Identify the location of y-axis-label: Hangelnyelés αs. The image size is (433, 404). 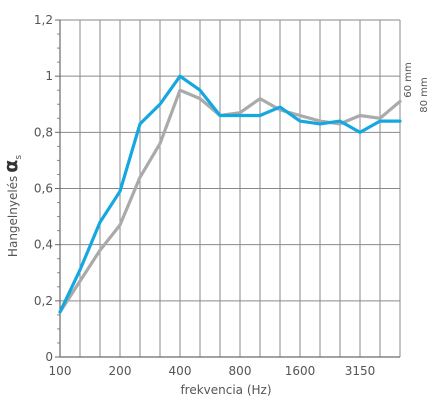
(12, 206).